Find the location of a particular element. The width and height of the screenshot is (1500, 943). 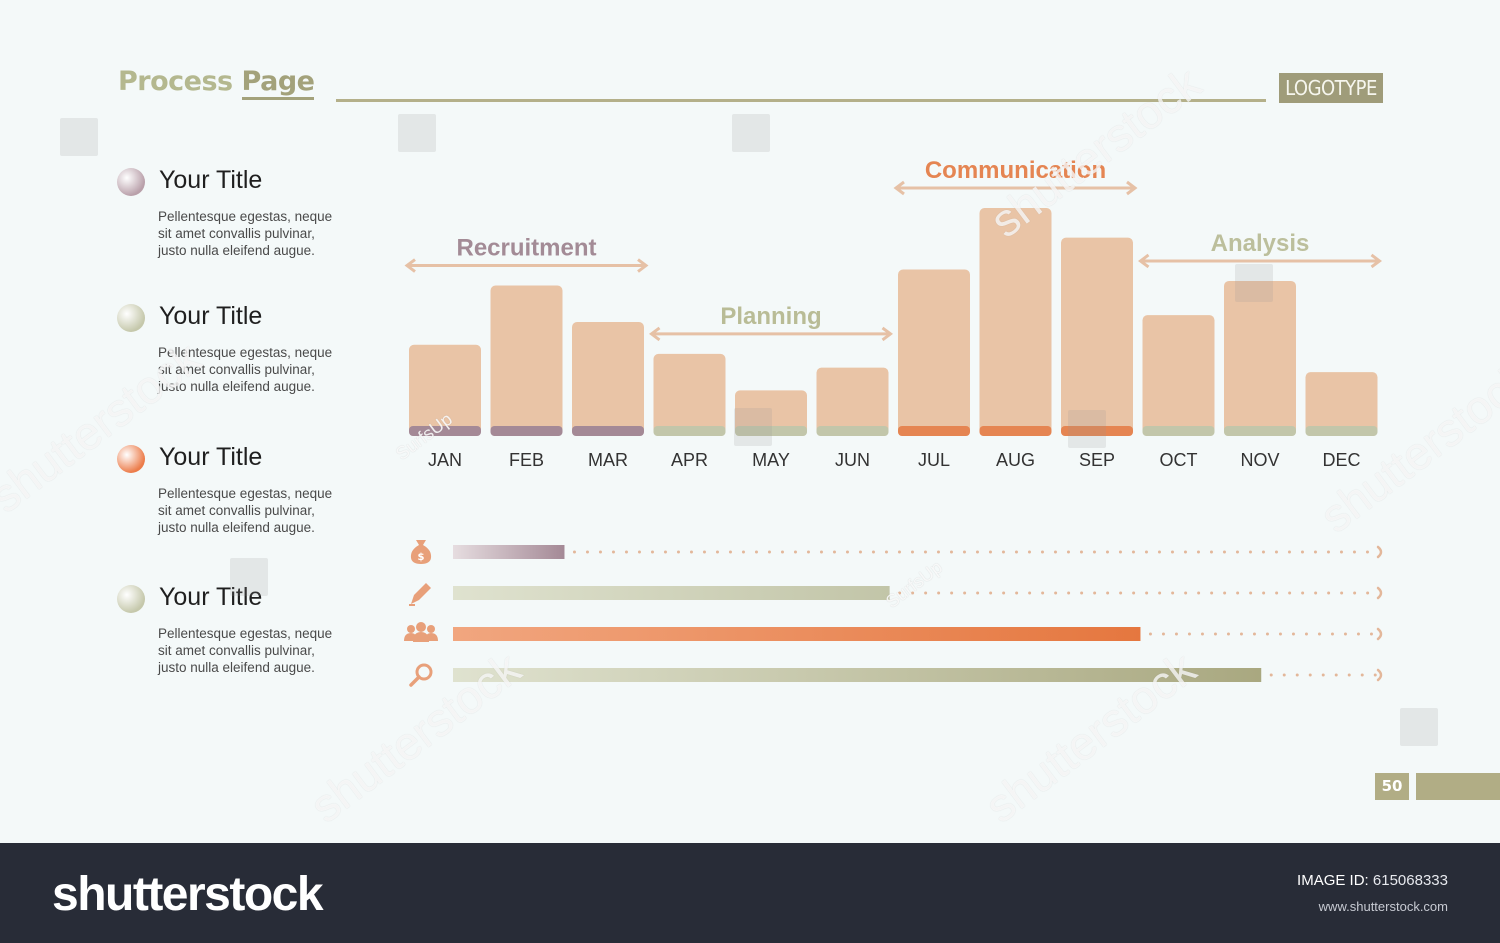

legend-title-2: Your Title is located at coordinates (211, 316).